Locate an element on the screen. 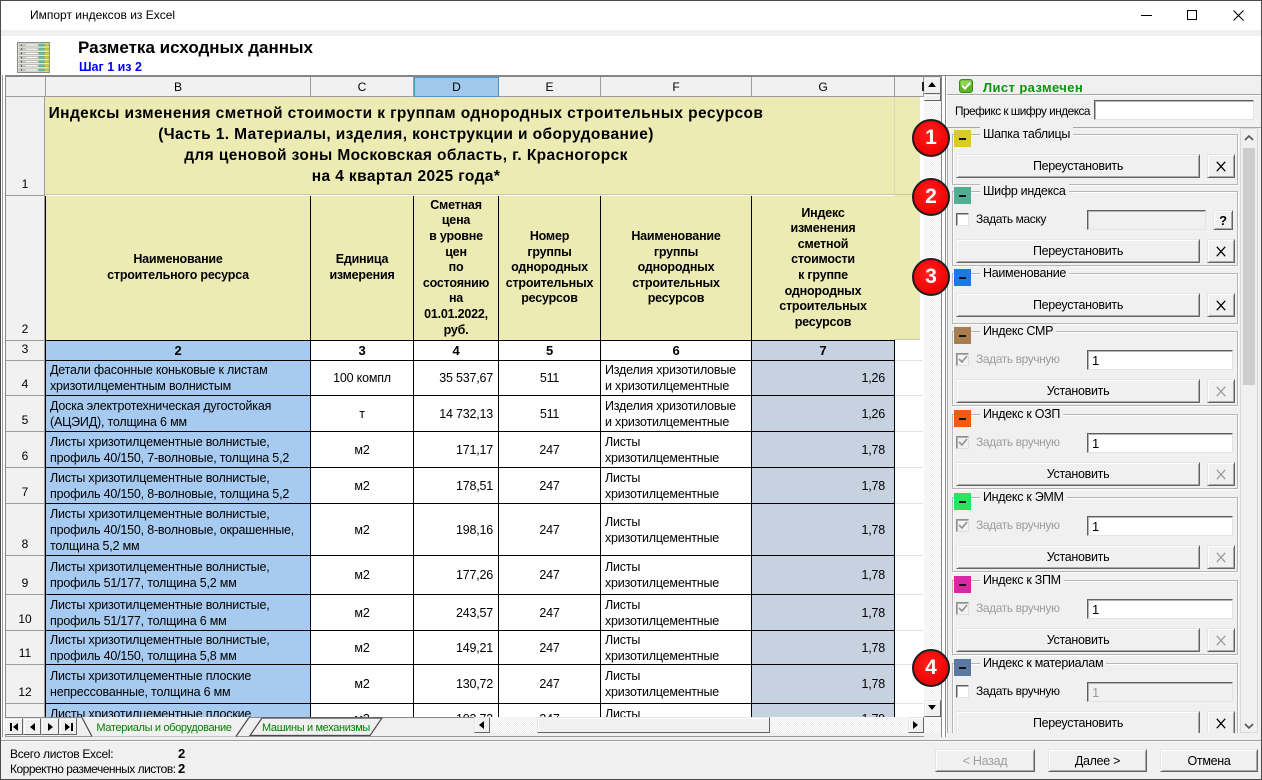  svg-text: Материалы и оборудование is located at coordinates (163, 728).